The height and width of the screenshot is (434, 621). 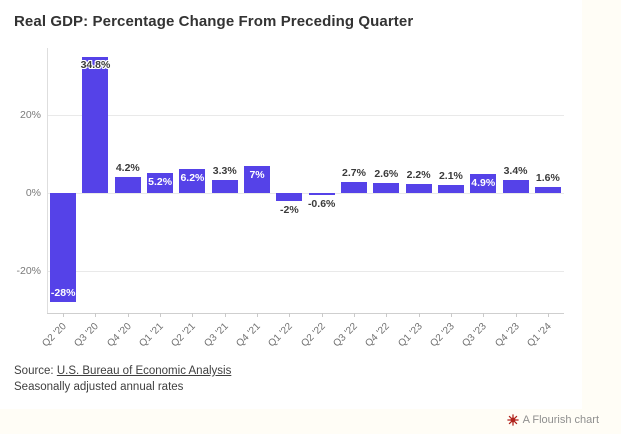 I want to click on y-axis-line, so click(x=47, y=180).